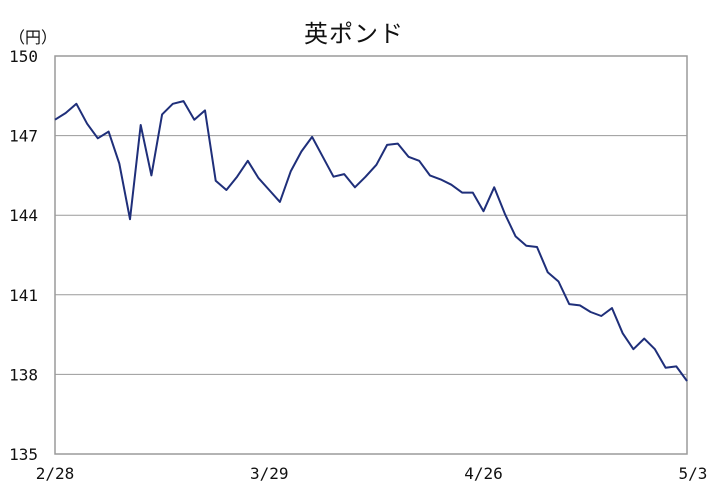 This screenshot has height=485, width=708. What do you see at coordinates (23, 255) in the screenshot?
I see `y-axis-ticks: 135 138 141 144 147 150` at bounding box center [23, 255].